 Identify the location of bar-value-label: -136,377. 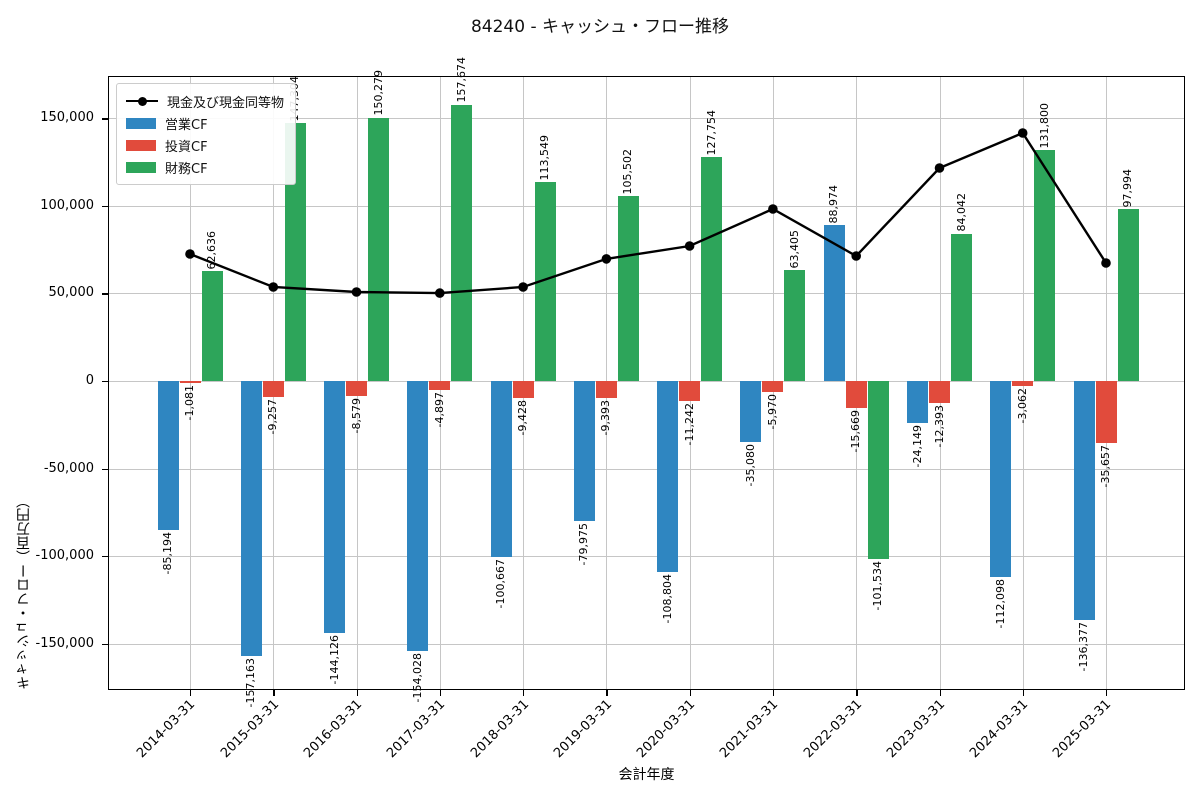
(1083, 646).